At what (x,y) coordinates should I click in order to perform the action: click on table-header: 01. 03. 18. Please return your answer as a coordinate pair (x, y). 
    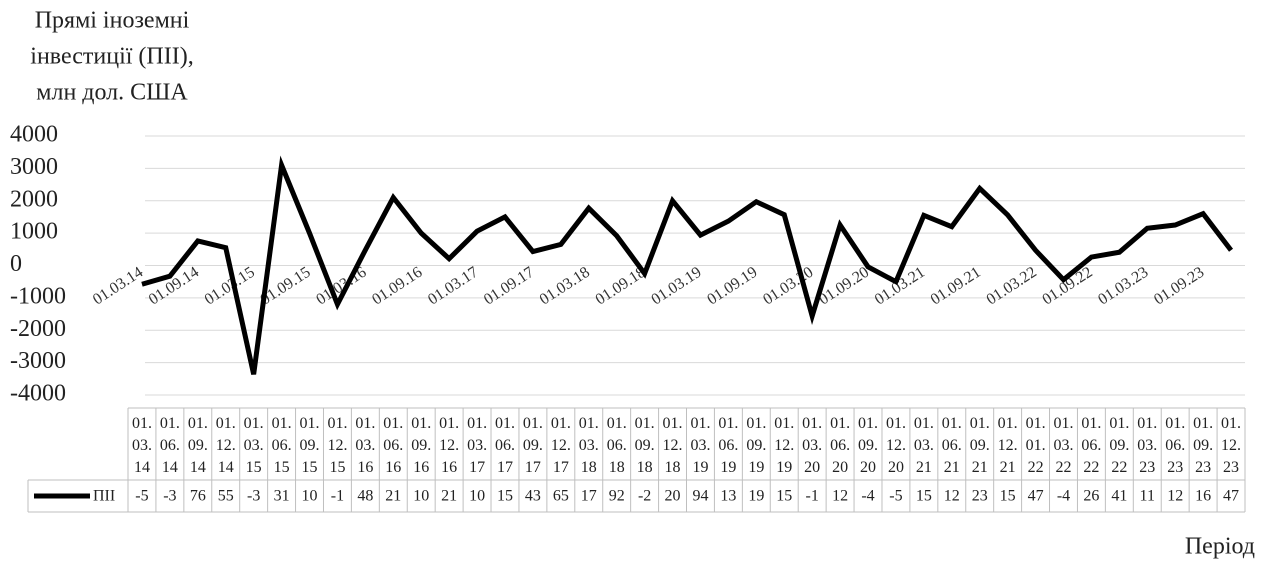
    Looking at the image, I should click on (589, 445).